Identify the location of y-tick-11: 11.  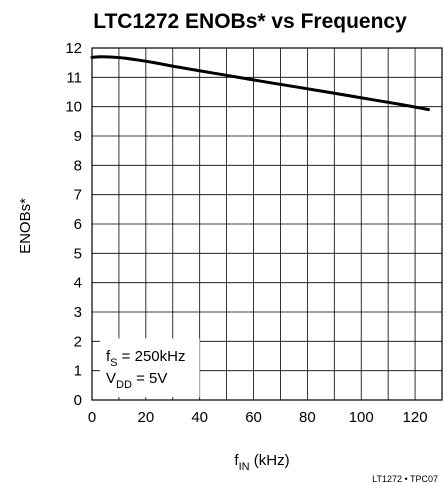
(74, 77).